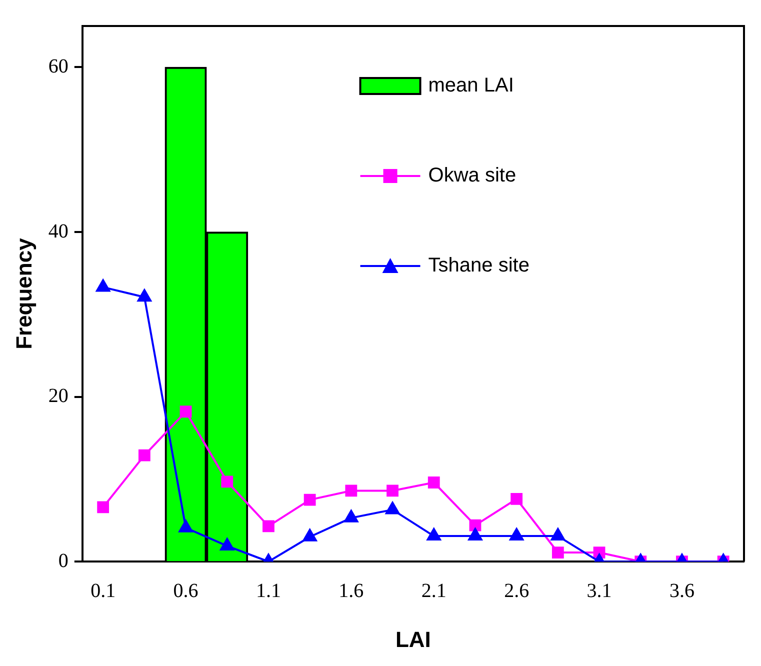  Describe the element at coordinates (433, 591) in the screenshot. I see `x-tick-label: 2.1` at that location.